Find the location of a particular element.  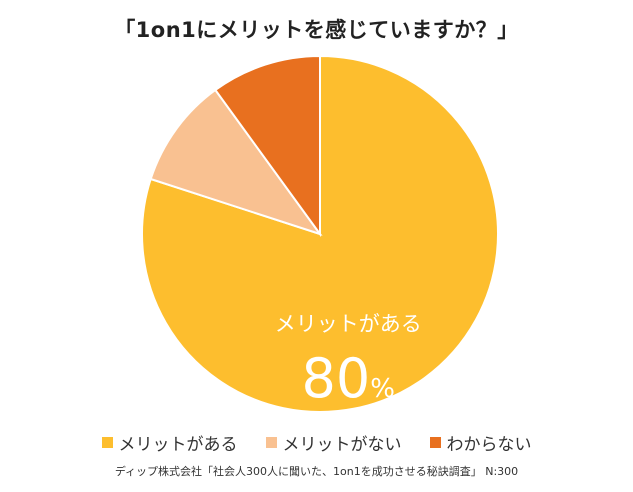

legend-item-3: わからない is located at coordinates (480, 442).